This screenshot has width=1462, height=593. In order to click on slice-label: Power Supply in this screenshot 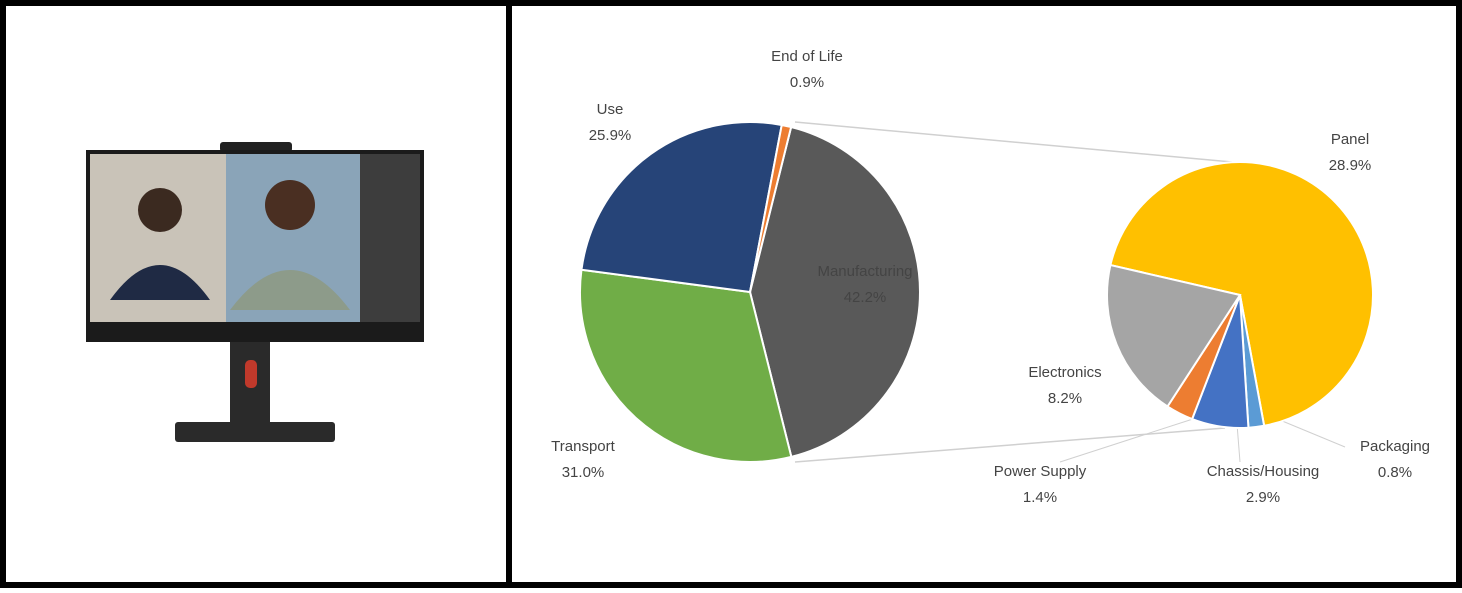, I will do `click(1040, 471)`.